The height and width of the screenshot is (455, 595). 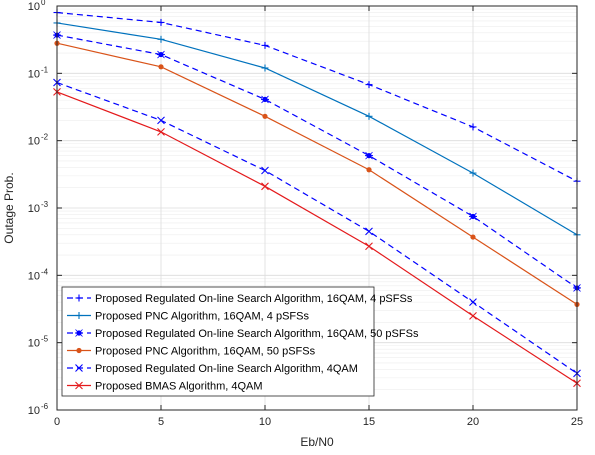 What do you see at coordinates (369, 422) in the screenshot?
I see `x-tick-label: 15` at bounding box center [369, 422].